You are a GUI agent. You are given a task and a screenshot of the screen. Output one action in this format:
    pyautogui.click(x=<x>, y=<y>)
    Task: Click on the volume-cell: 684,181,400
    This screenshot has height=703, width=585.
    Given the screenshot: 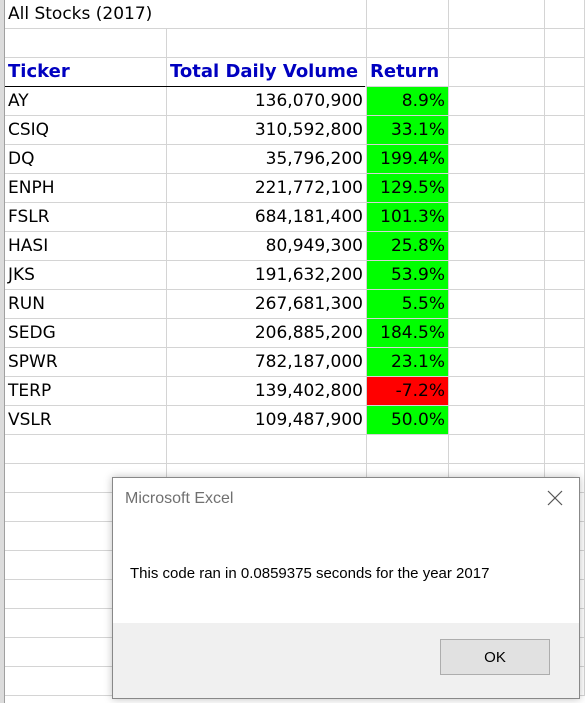 What is the action you would take?
    pyautogui.click(x=267, y=217)
    